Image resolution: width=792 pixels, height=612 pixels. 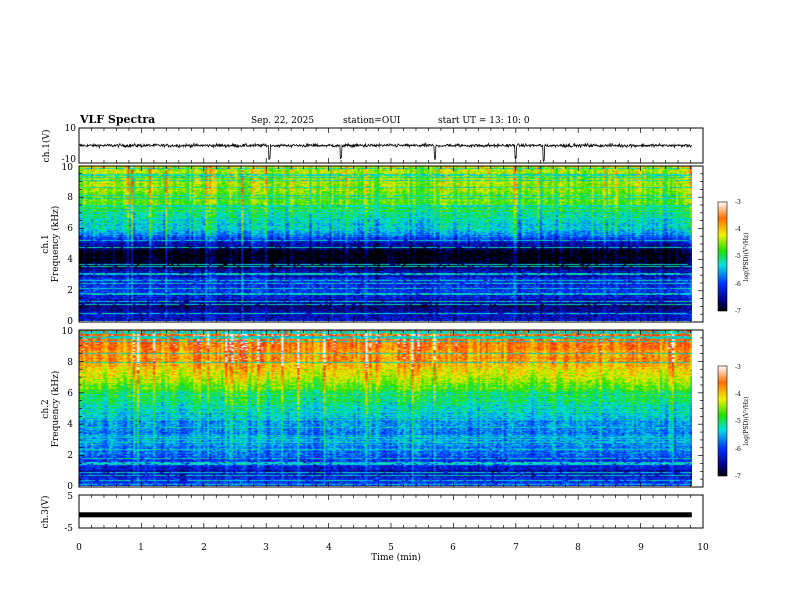 I want to click on s2-ytick-10: 10, so click(x=68, y=332).